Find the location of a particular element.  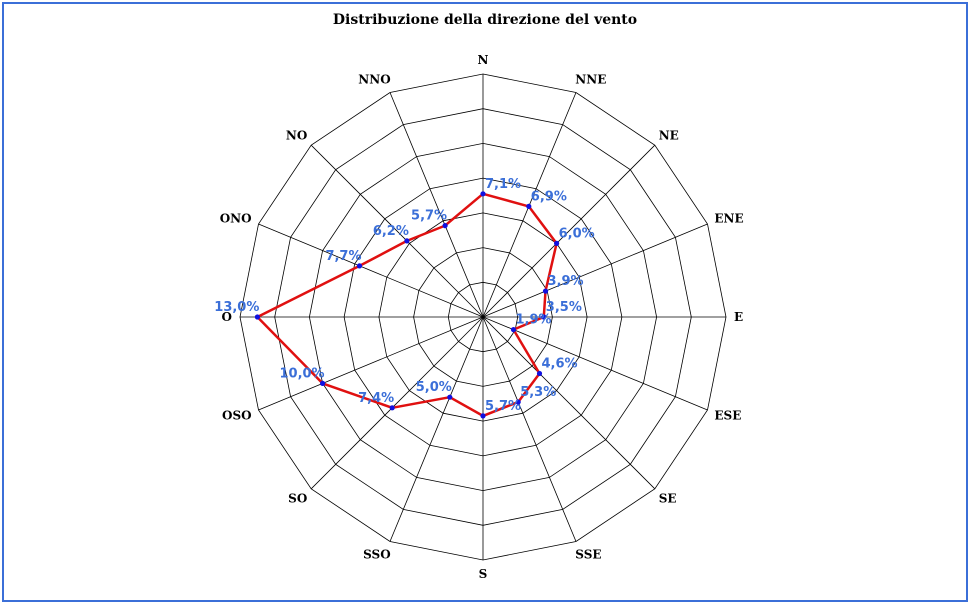

value-label: 6,9% is located at coordinates (549, 196).